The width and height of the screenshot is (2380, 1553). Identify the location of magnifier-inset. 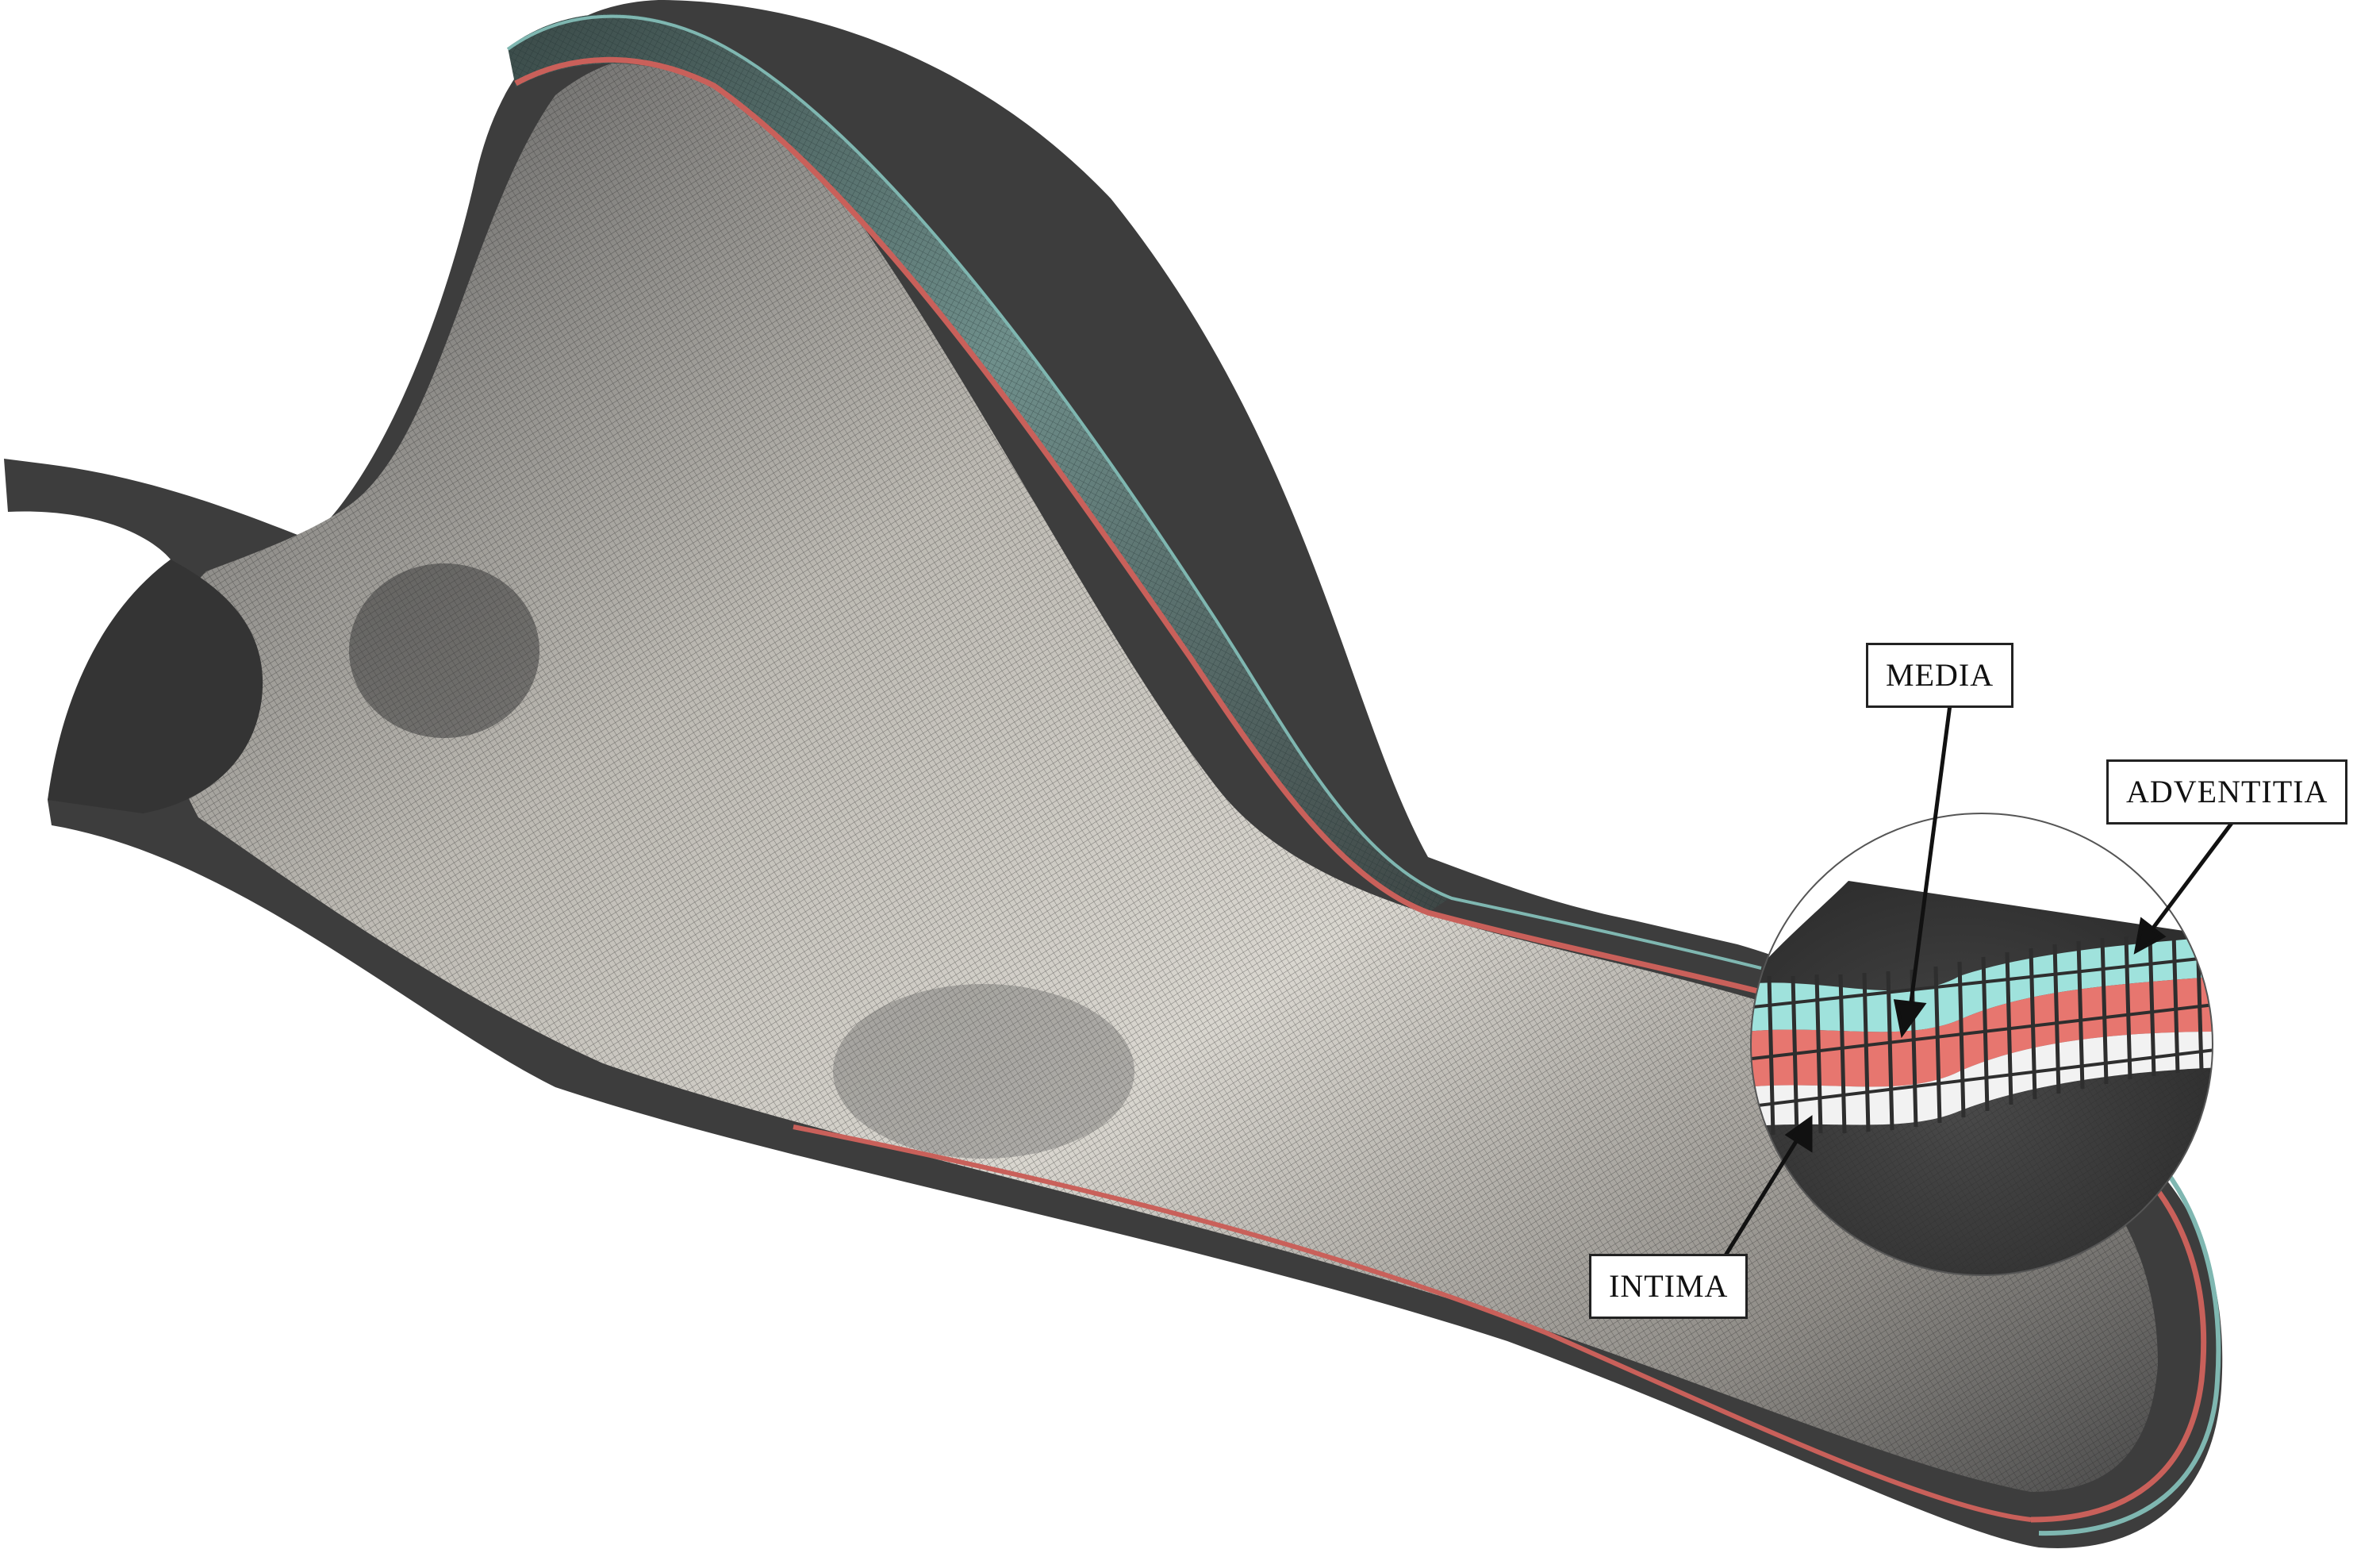
(1982, 1044).